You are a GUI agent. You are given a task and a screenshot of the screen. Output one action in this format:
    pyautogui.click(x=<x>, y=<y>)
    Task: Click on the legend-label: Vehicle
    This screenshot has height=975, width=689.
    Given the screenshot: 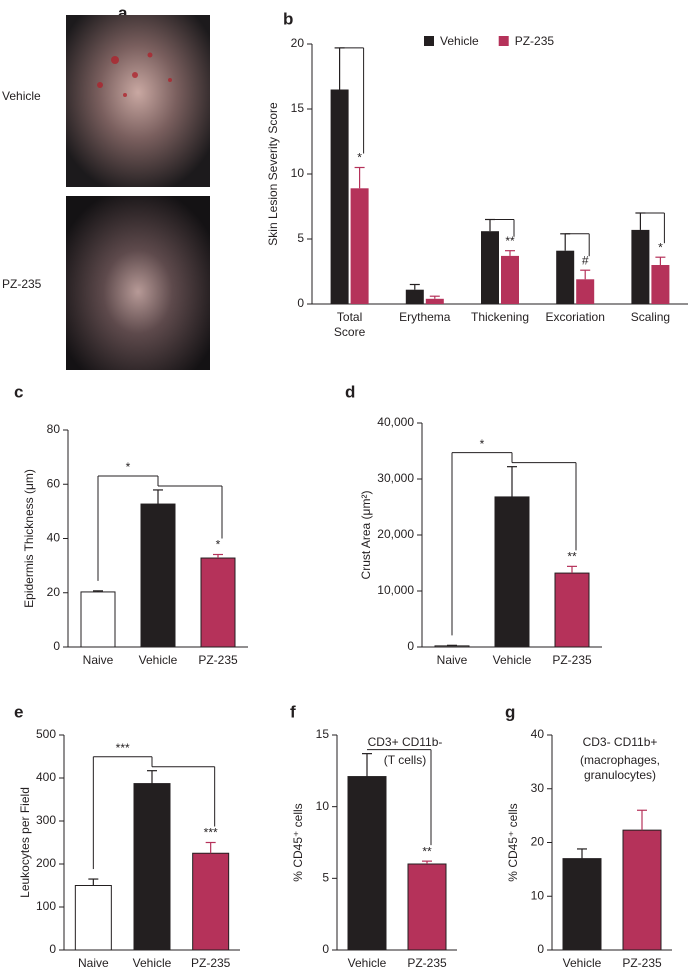 What is the action you would take?
    pyautogui.click(x=459, y=41)
    